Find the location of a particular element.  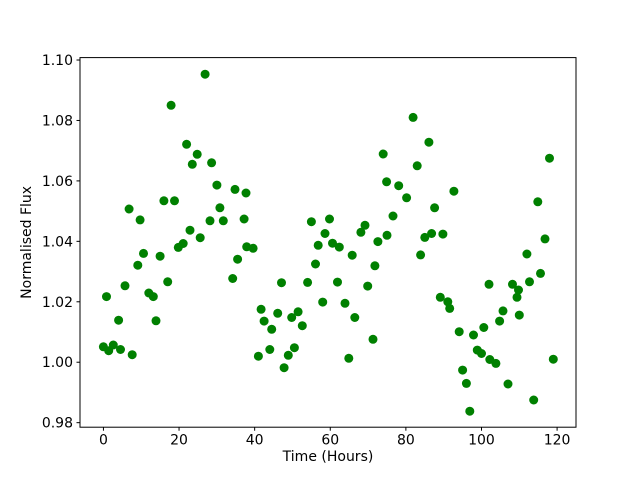

x-tick-label: 20 is located at coordinates (179, 441).